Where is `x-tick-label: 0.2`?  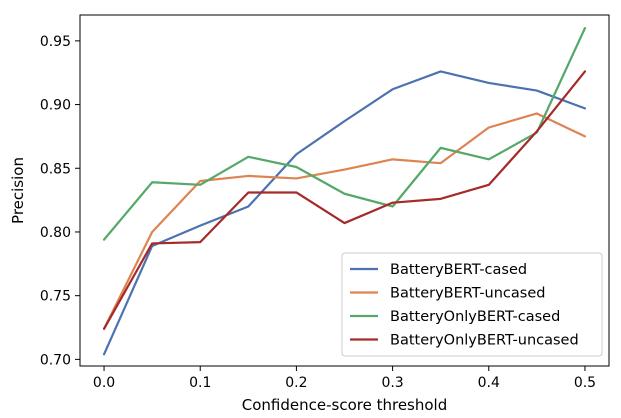
x-tick-label: 0.2 is located at coordinates (296, 383).